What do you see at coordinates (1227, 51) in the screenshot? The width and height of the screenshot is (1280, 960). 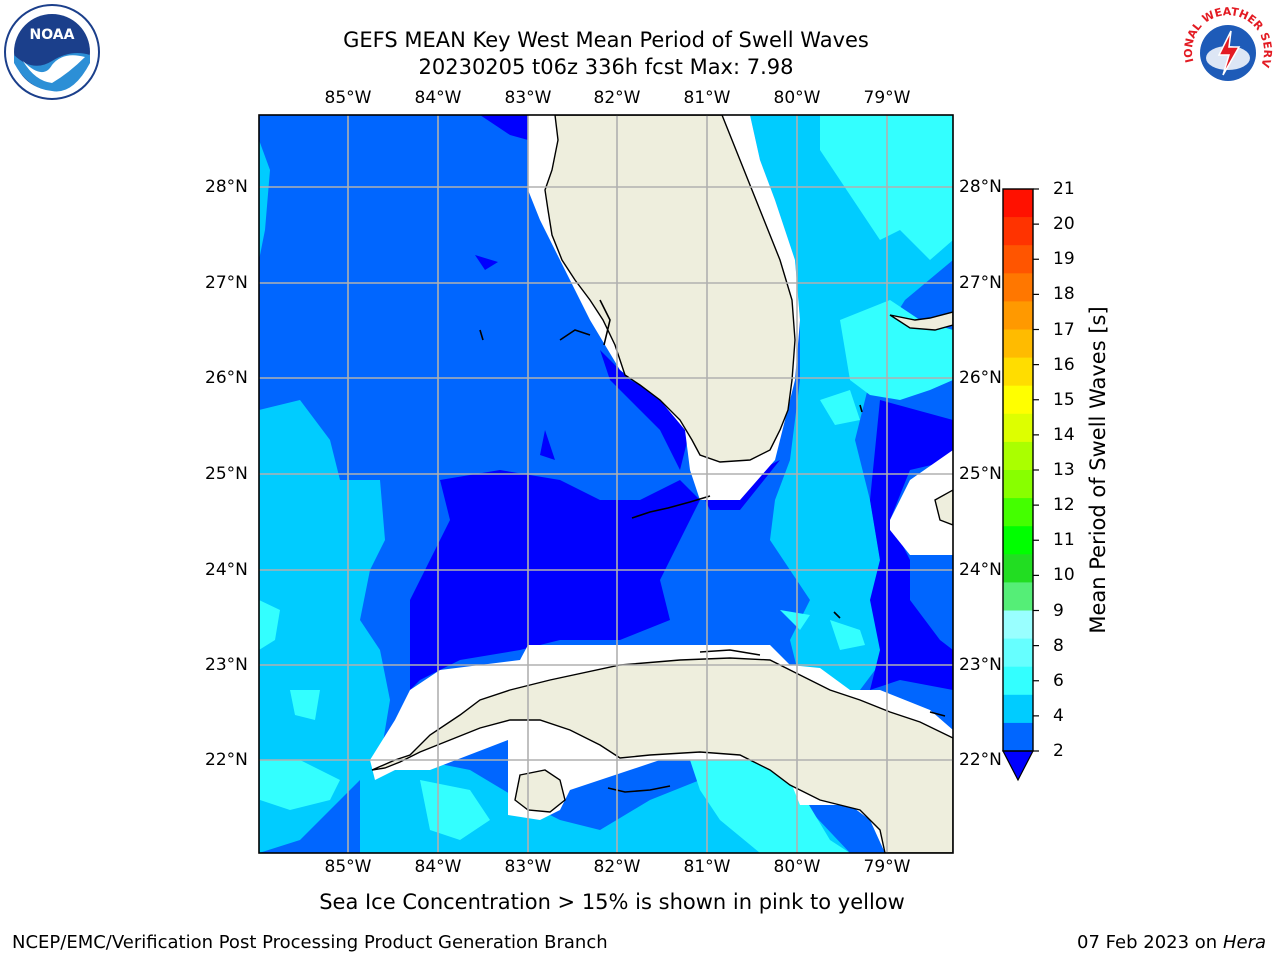 I see `nws-logo: NATIONAL WEATHER SERVICE` at bounding box center [1227, 51].